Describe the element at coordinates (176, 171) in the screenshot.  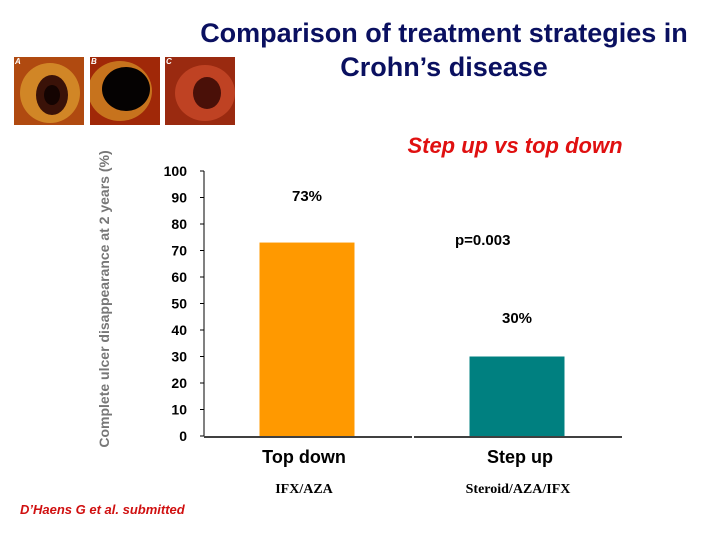
I see `y-tick-label: 100` at that location.